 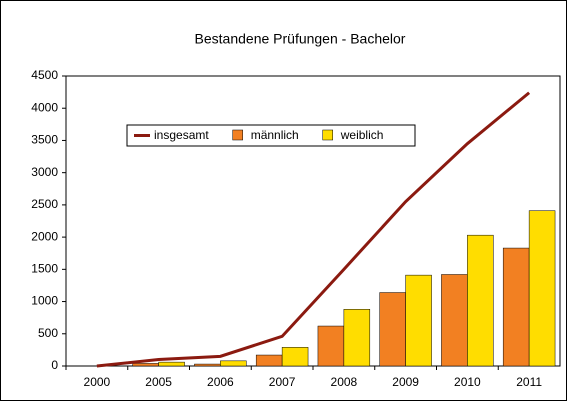 I want to click on legend-box, so click(x=271, y=135).